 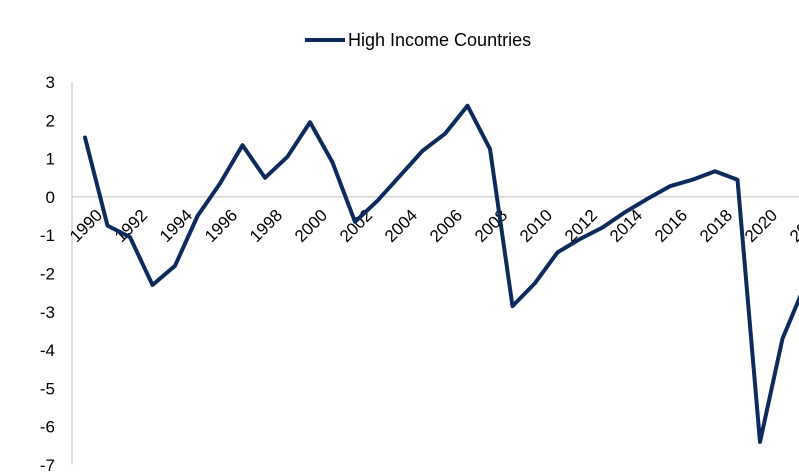 I want to click on y-tick-label: -2, so click(x=47, y=274).